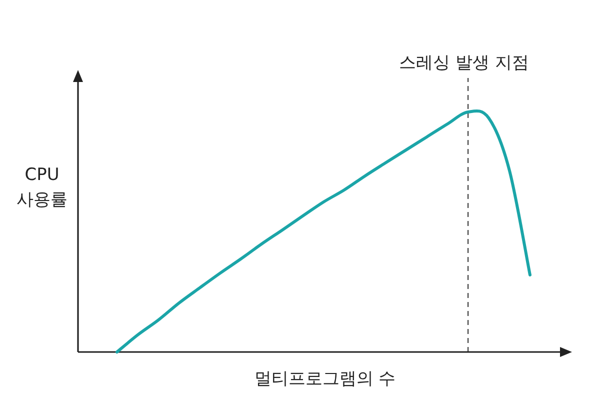  What do you see at coordinates (42, 187) in the screenshot?
I see `y-axis-title: CPU 사용률` at bounding box center [42, 187].